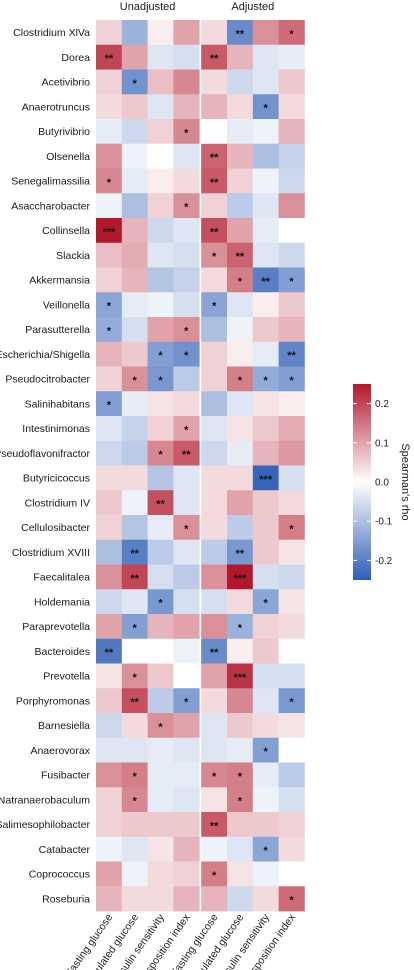 The image size is (414, 970). What do you see at coordinates (66, 83) in the screenshot?
I see `row-label: Acetivibrio` at bounding box center [66, 83].